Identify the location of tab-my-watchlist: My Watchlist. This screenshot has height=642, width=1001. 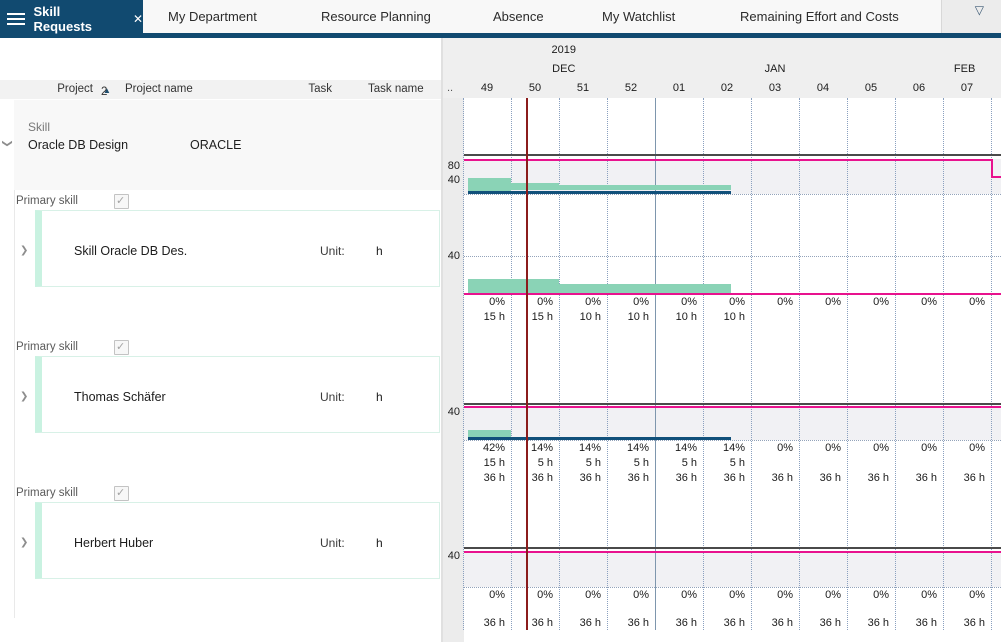
(639, 16).